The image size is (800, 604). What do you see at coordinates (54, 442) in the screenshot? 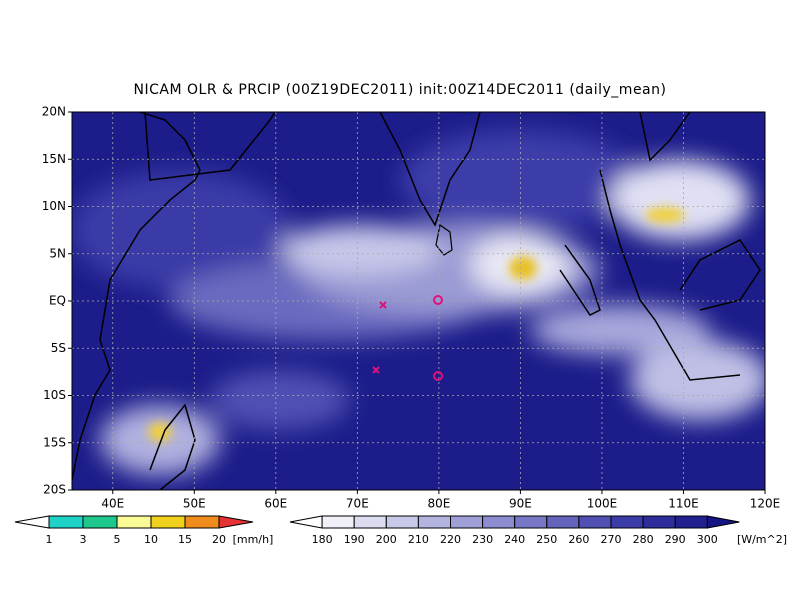
I see `lat-label: 15S` at bounding box center [54, 442].